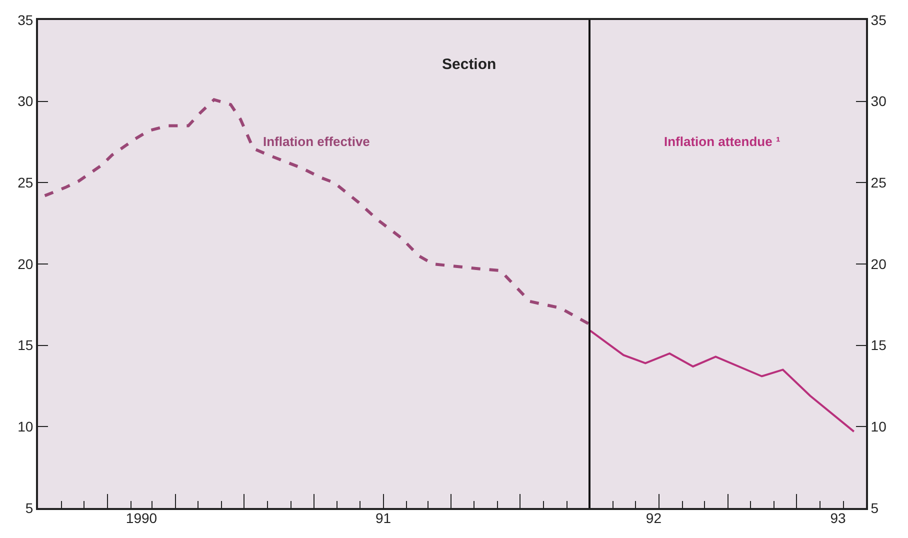 Image resolution: width=908 pixels, height=538 pixels. Describe the element at coordinates (878, 264) in the screenshot. I see `y2-tick-label: 20` at that location.